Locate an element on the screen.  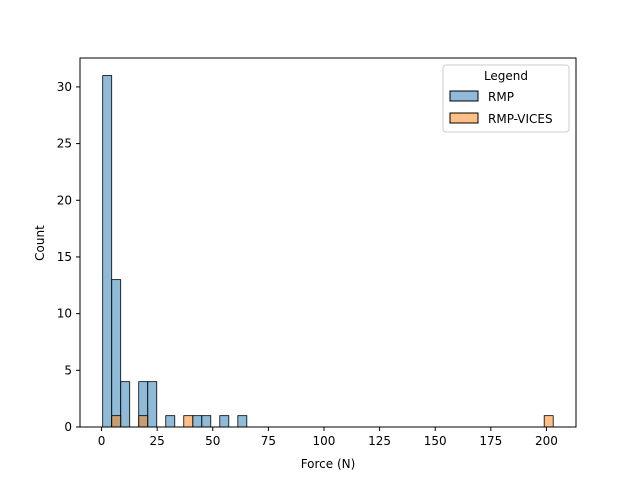
legend-swatch-rmp is located at coordinates (464, 96).